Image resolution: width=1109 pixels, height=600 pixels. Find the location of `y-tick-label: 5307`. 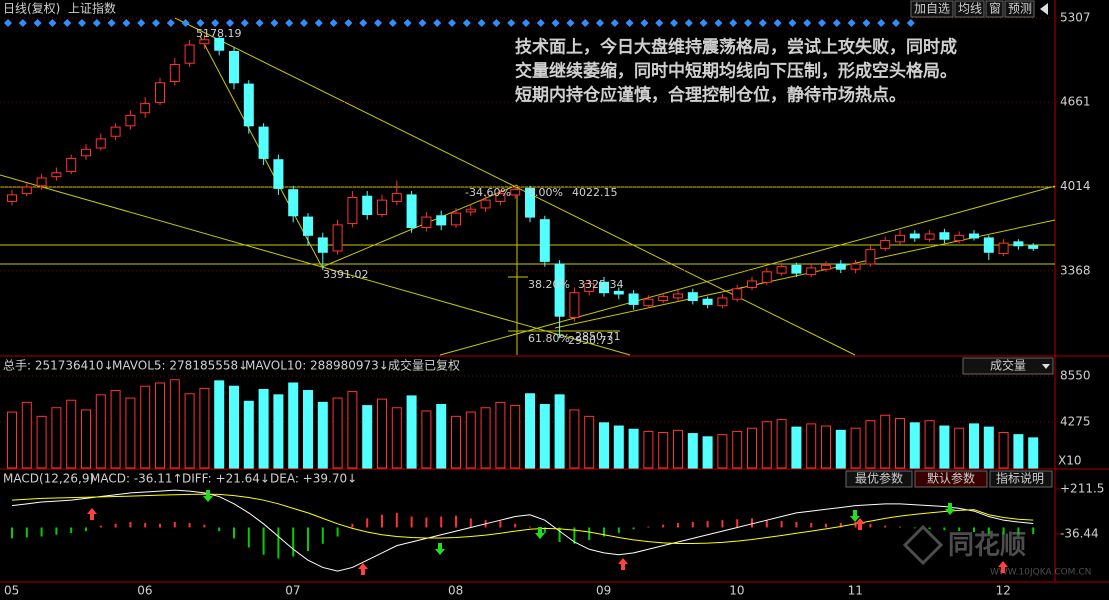

y-tick-label: 5307 is located at coordinates (1075, 18).